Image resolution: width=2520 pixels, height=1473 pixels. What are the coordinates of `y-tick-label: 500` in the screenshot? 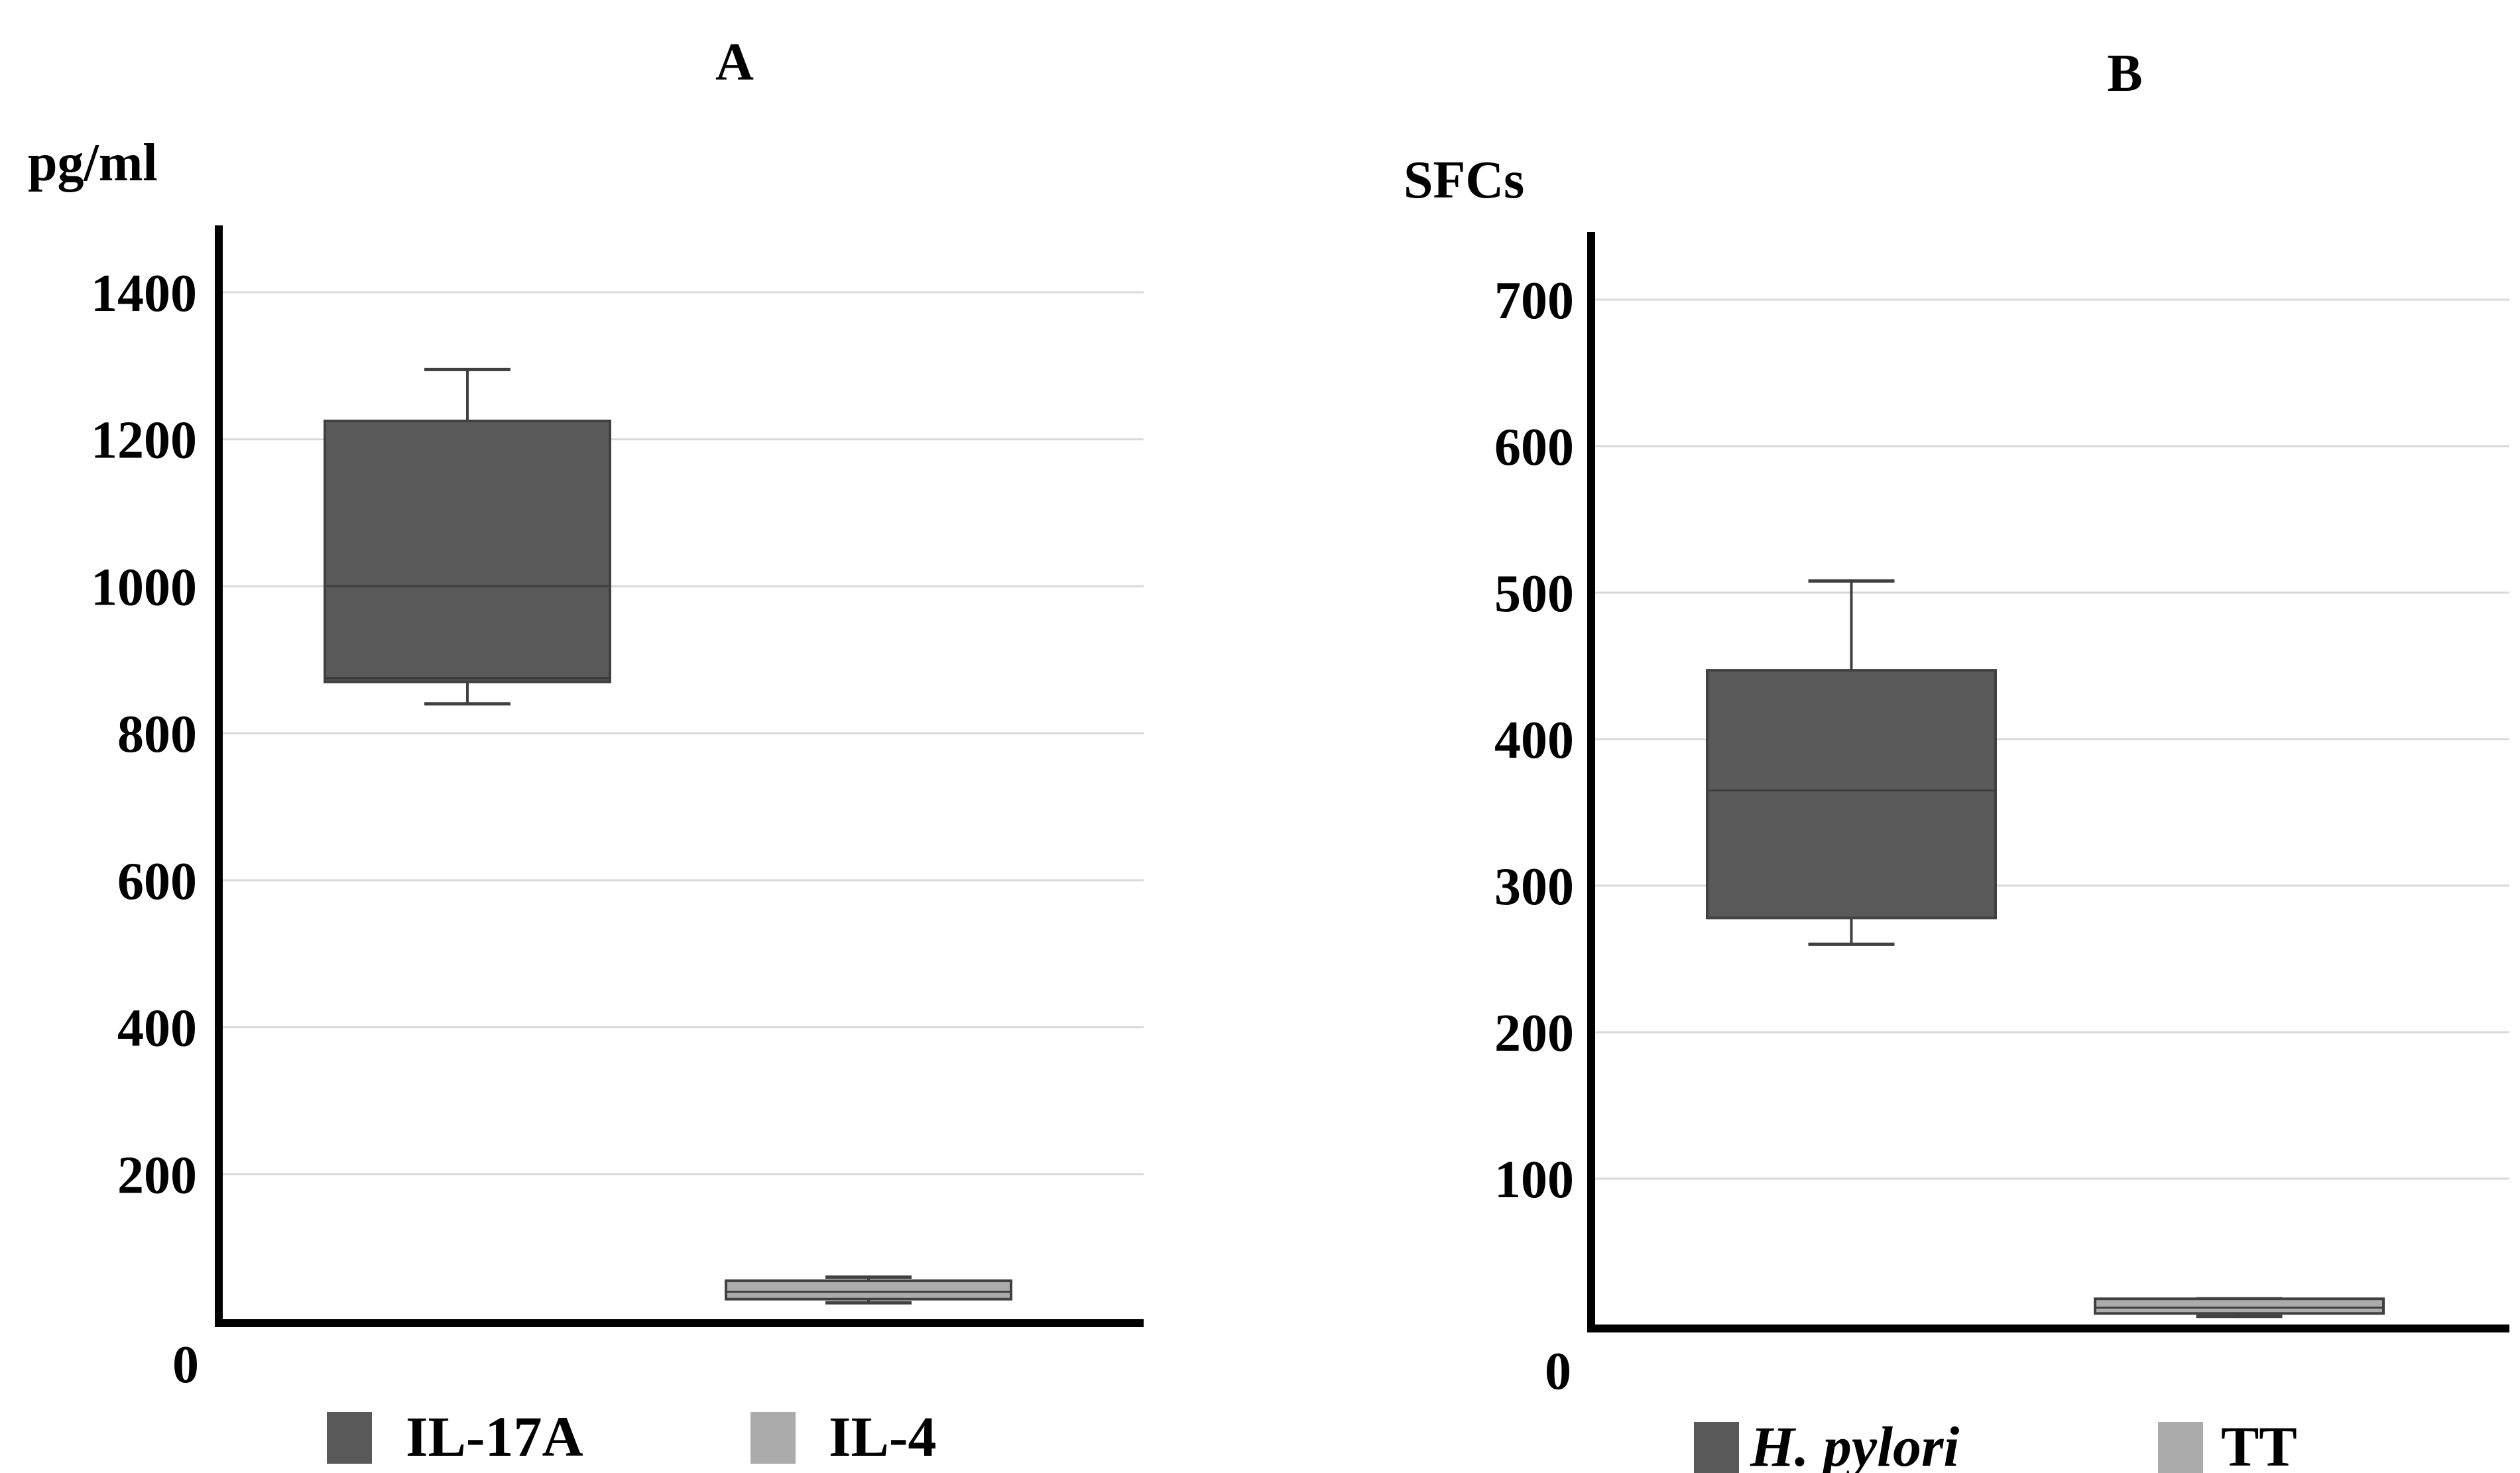 It's located at (1534, 594).